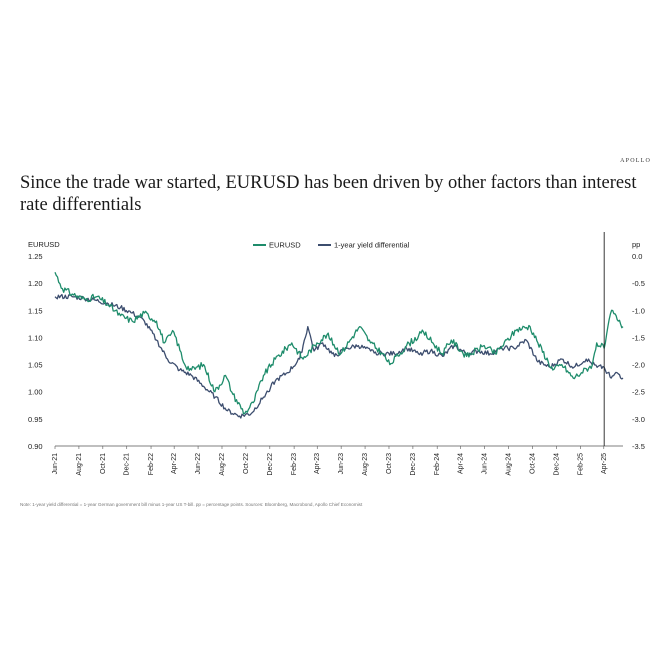  What do you see at coordinates (103, 463) in the screenshot?
I see `x-tick-label: Oct-21` at bounding box center [103, 463].